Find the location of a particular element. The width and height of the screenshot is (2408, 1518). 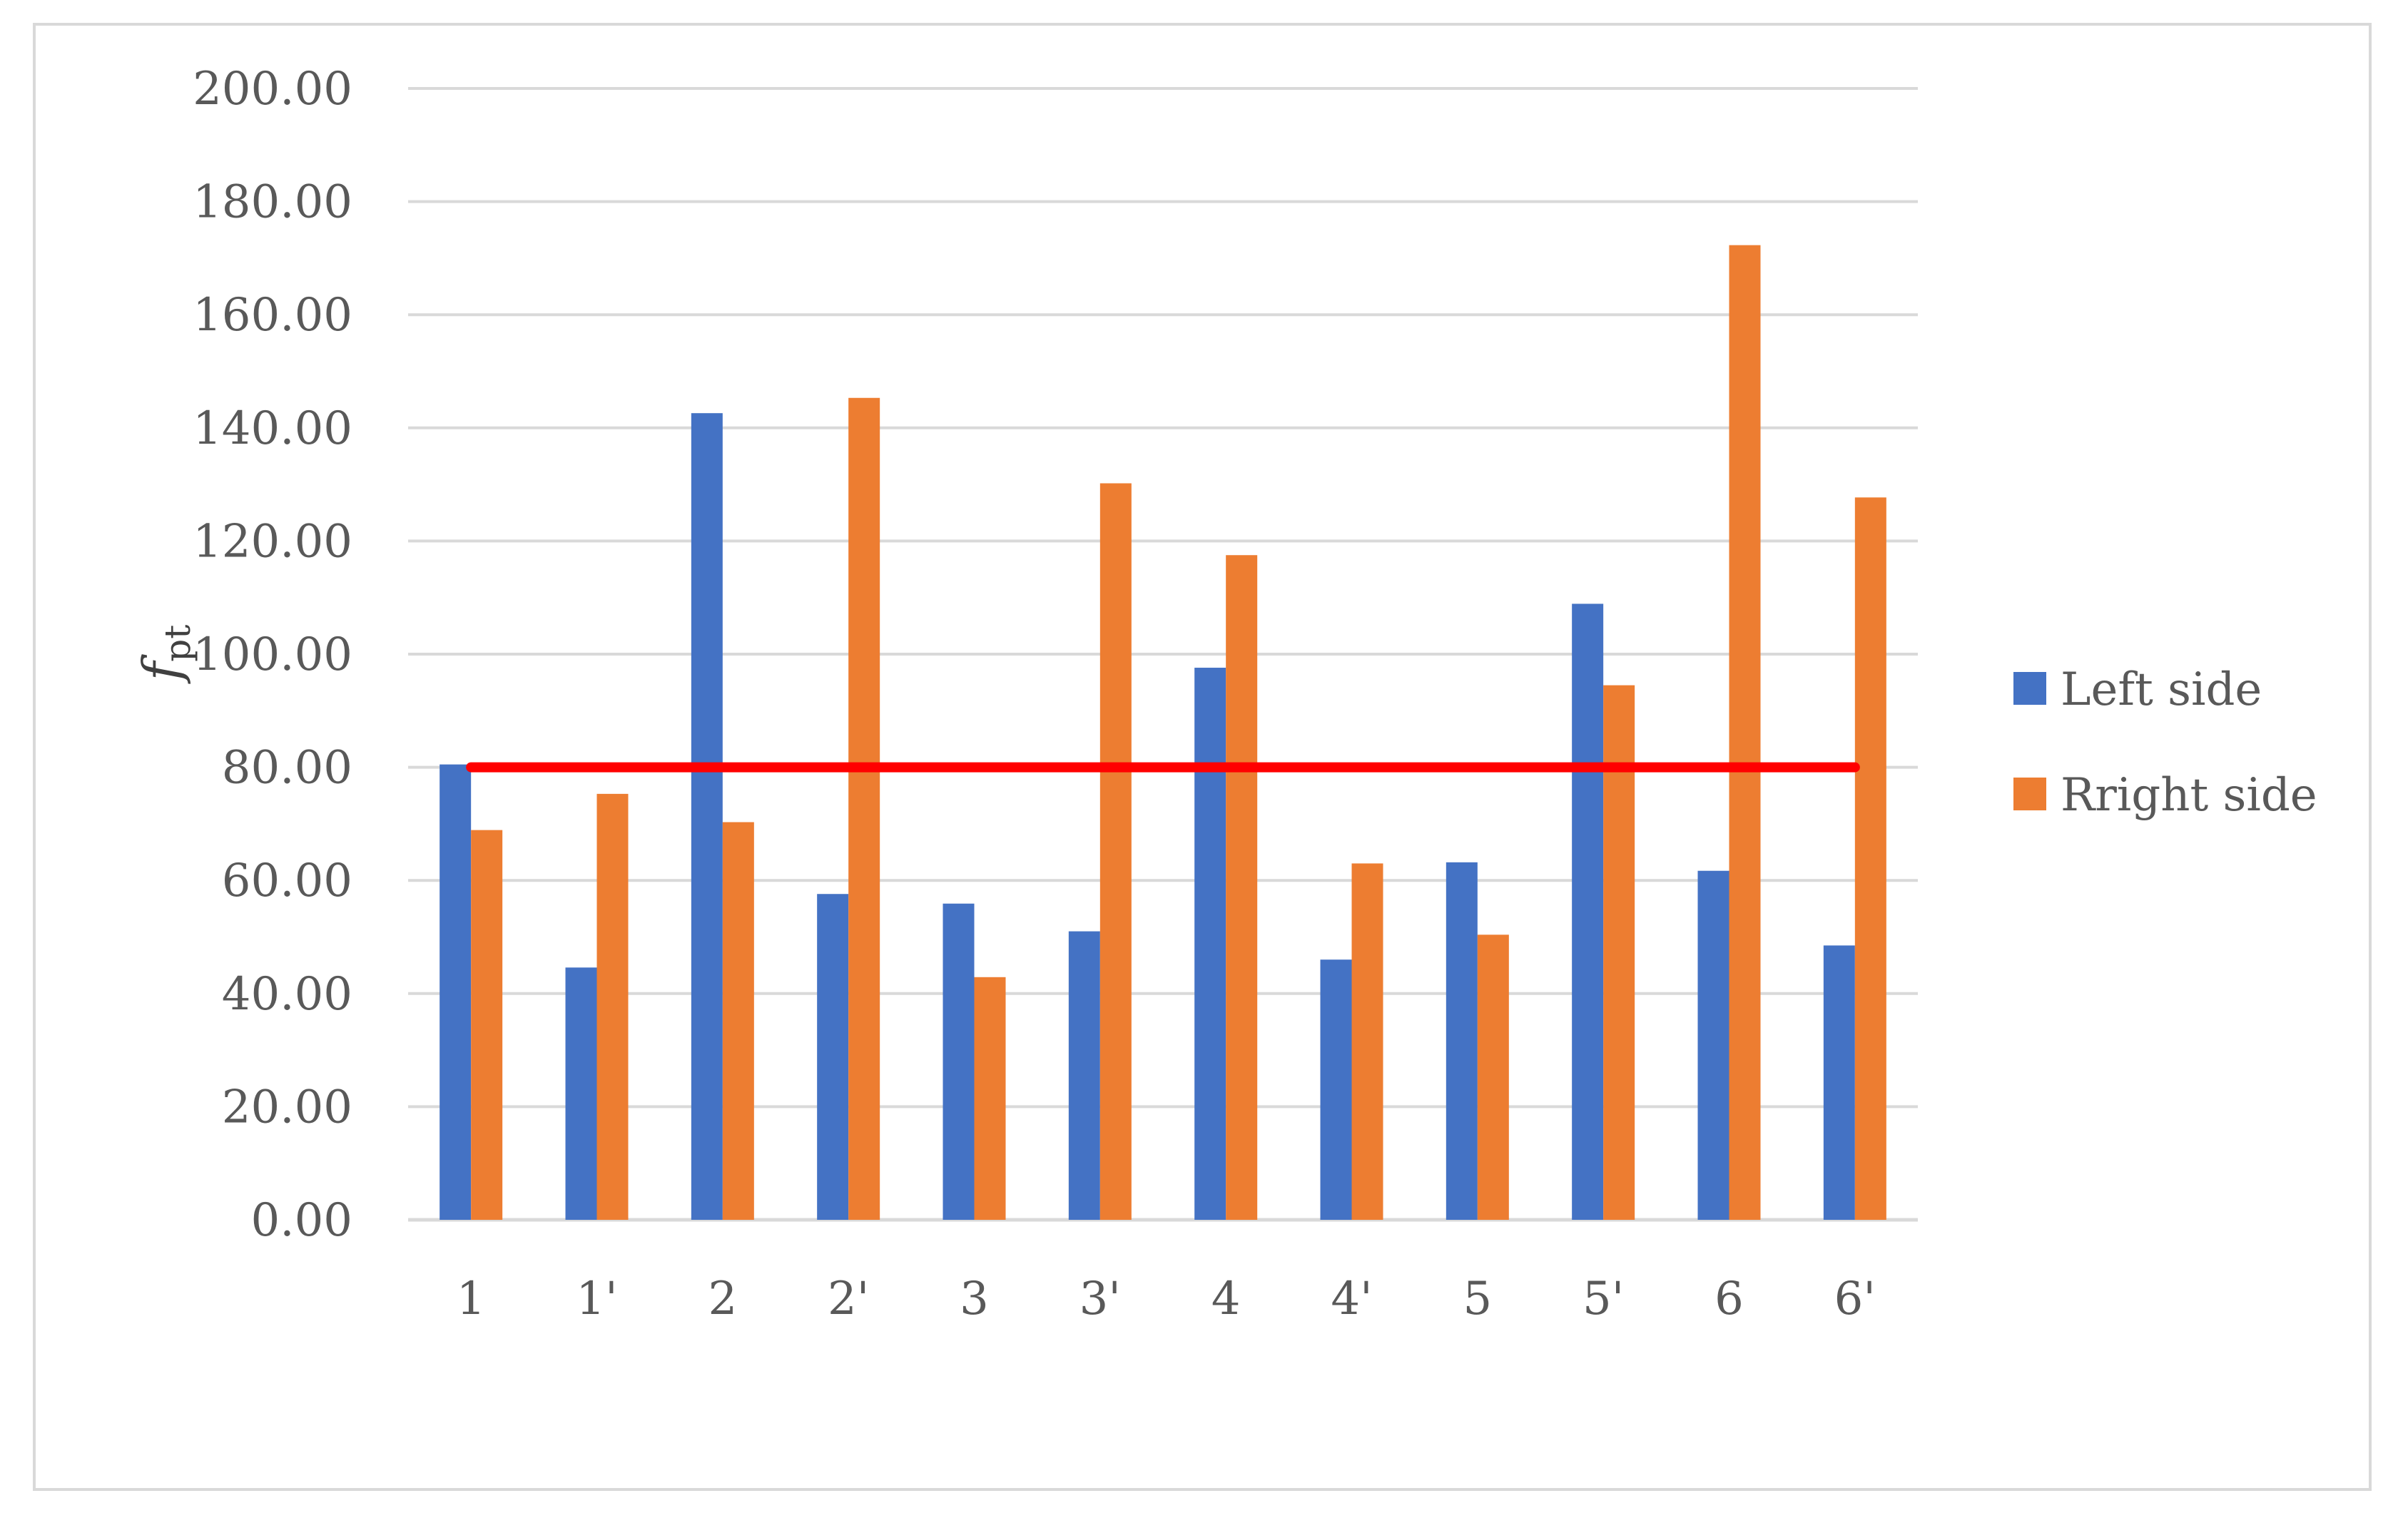

y-tick-label: 20.00 is located at coordinates (287, 1107).